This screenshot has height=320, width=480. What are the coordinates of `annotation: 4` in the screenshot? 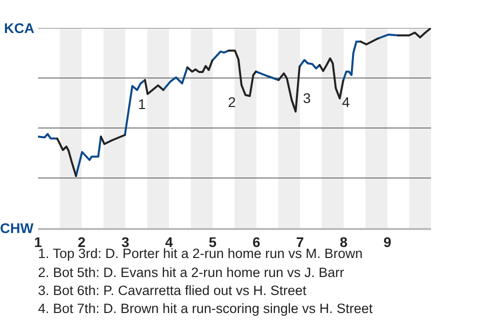 It's located at (346, 102).